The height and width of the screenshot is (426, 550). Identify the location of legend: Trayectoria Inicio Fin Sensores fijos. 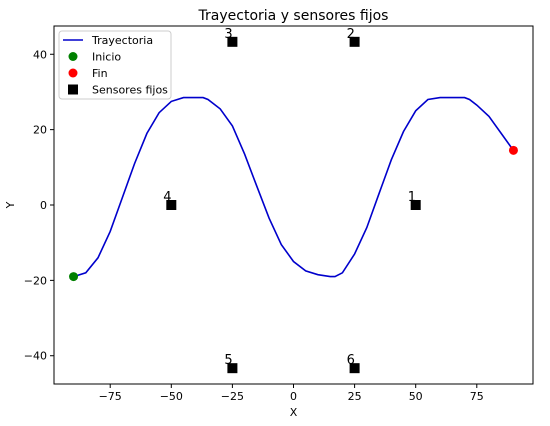
(115, 65).